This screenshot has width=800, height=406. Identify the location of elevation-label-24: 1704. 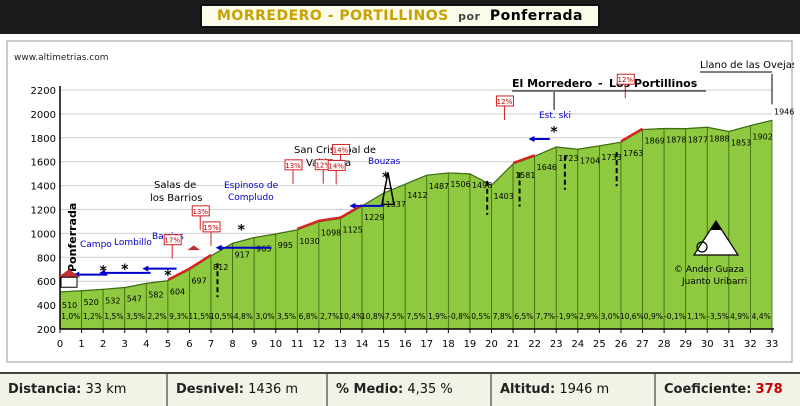
(590, 160).